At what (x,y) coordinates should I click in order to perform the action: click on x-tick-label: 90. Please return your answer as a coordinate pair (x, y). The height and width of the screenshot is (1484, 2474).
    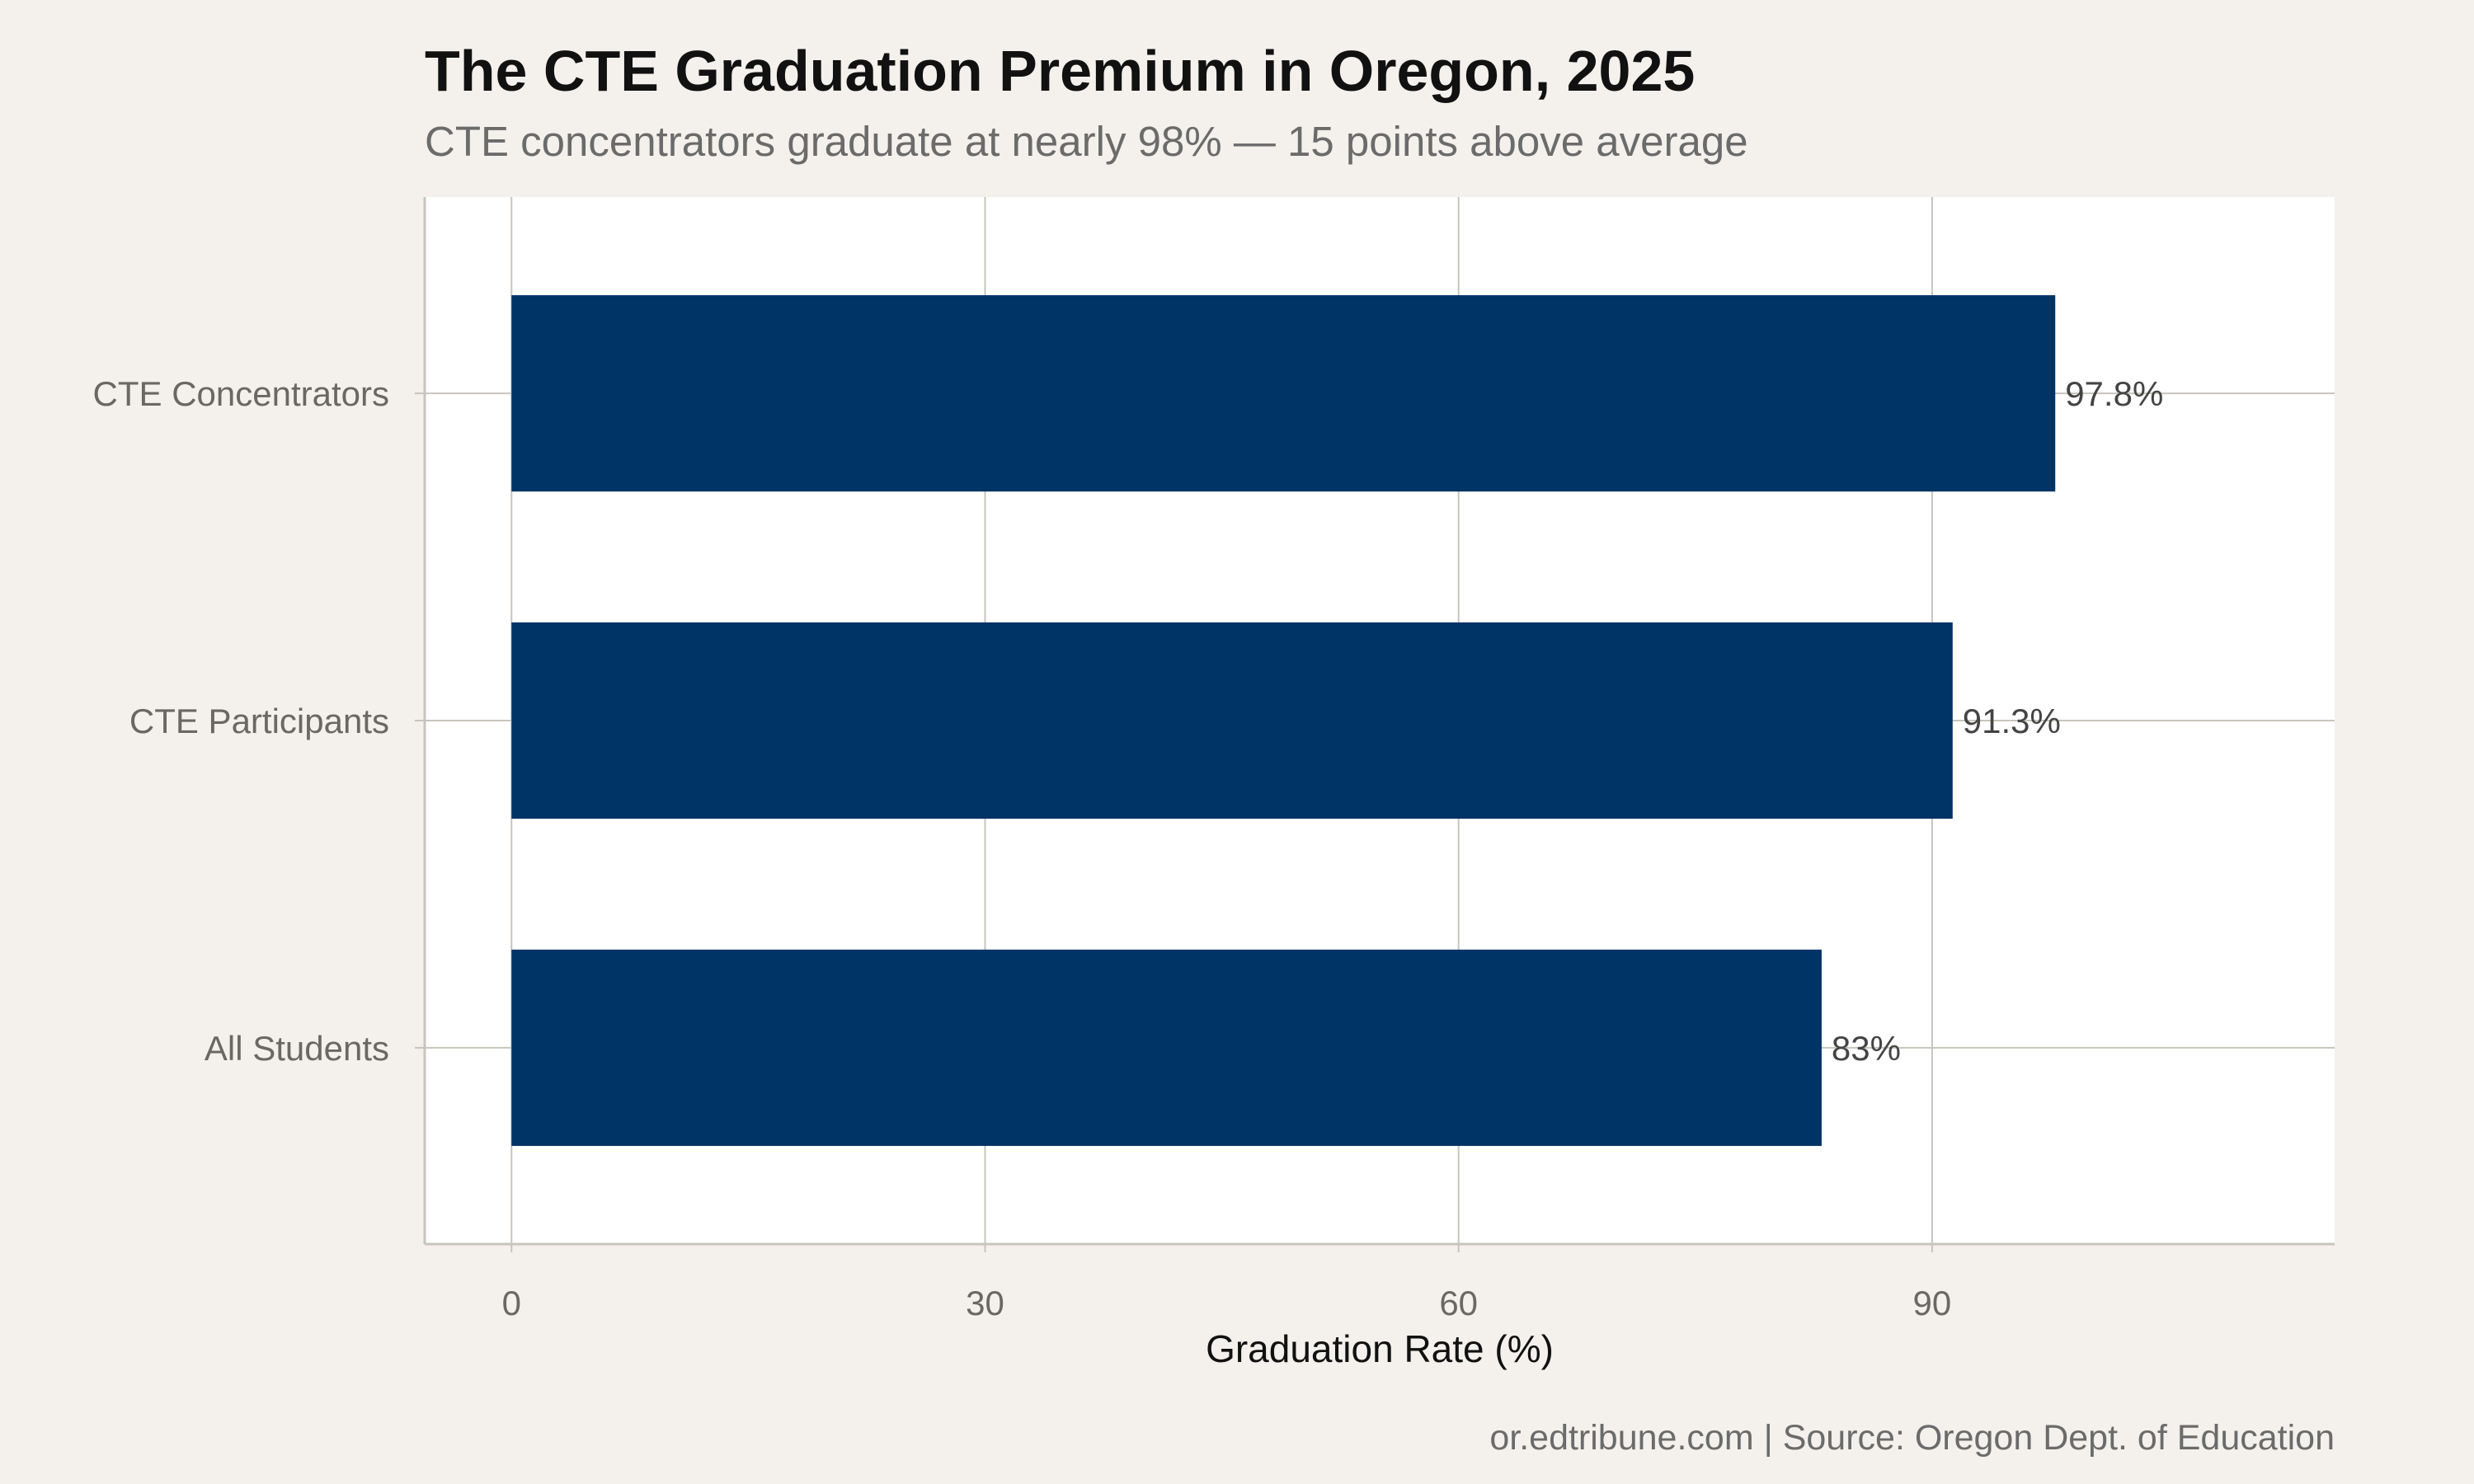
    Looking at the image, I should click on (1932, 1303).